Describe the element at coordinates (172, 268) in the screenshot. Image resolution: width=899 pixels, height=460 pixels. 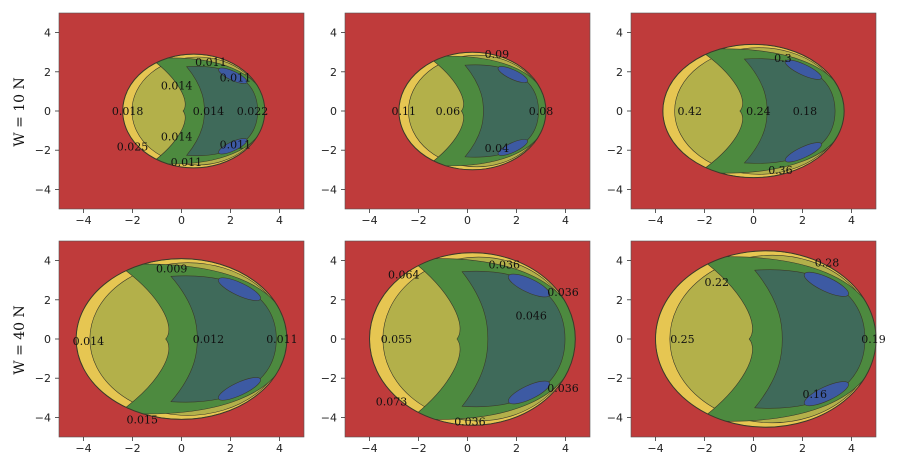
I see `contour-label: 0.009` at that location.